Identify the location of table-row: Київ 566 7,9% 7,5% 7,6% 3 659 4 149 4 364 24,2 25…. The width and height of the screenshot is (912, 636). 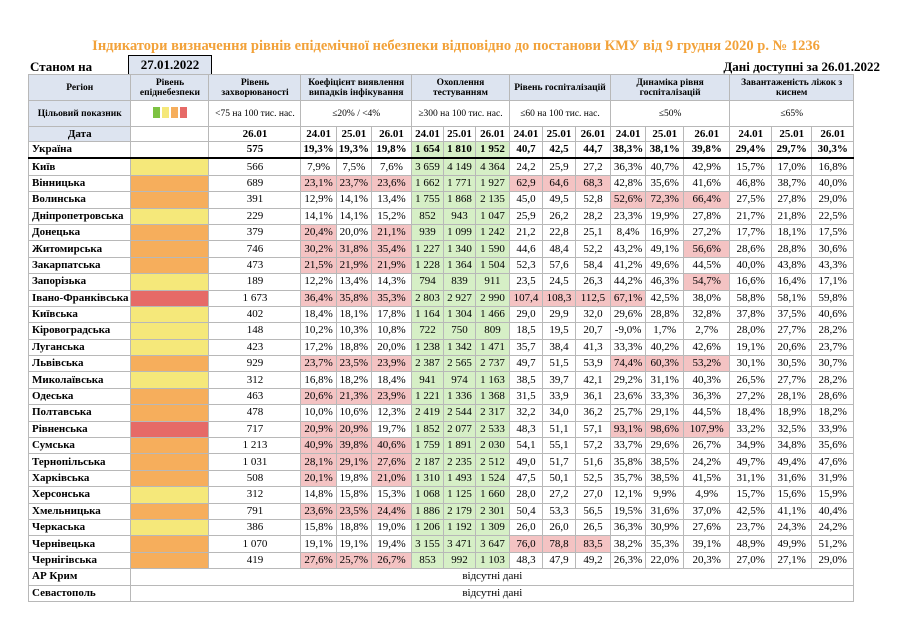
(441, 166).